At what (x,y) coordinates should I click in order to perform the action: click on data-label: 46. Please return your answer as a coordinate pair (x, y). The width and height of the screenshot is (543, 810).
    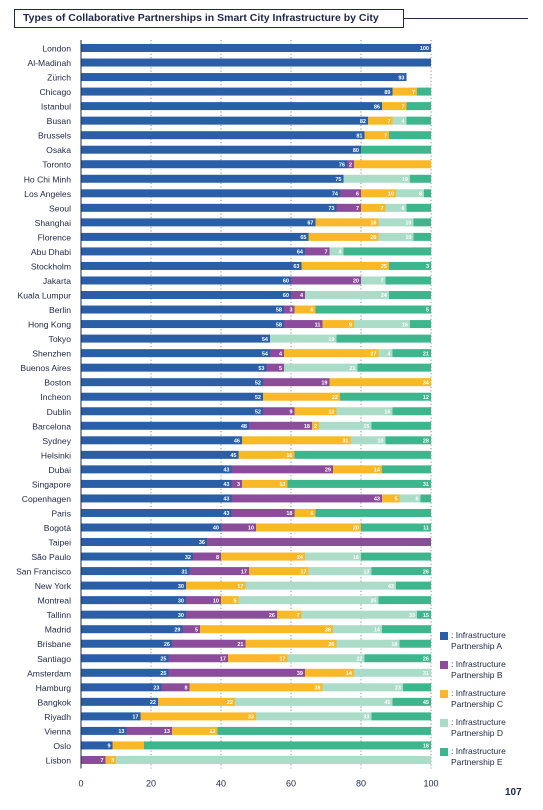
    Looking at the image, I should click on (237, 442).